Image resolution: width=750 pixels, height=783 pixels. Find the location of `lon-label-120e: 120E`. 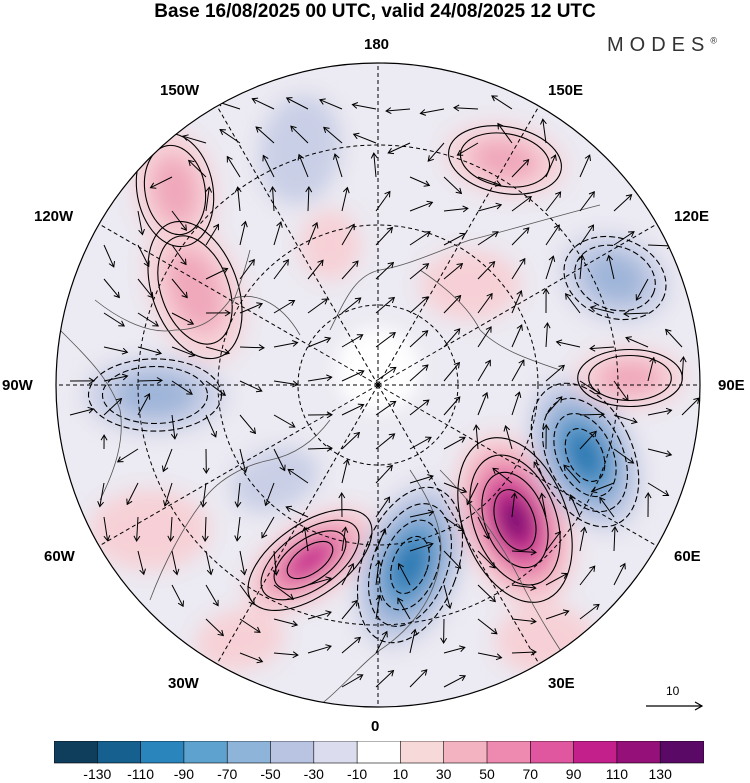

lon-label-120e: 120E is located at coordinates (692, 216).